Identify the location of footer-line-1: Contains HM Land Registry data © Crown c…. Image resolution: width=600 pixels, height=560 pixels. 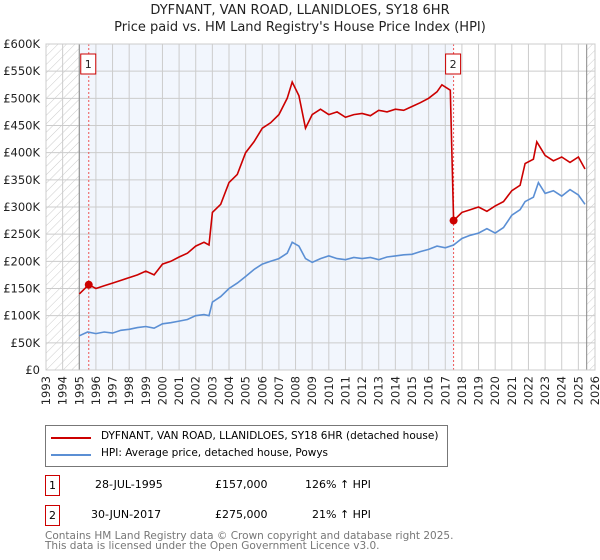
(249, 536).